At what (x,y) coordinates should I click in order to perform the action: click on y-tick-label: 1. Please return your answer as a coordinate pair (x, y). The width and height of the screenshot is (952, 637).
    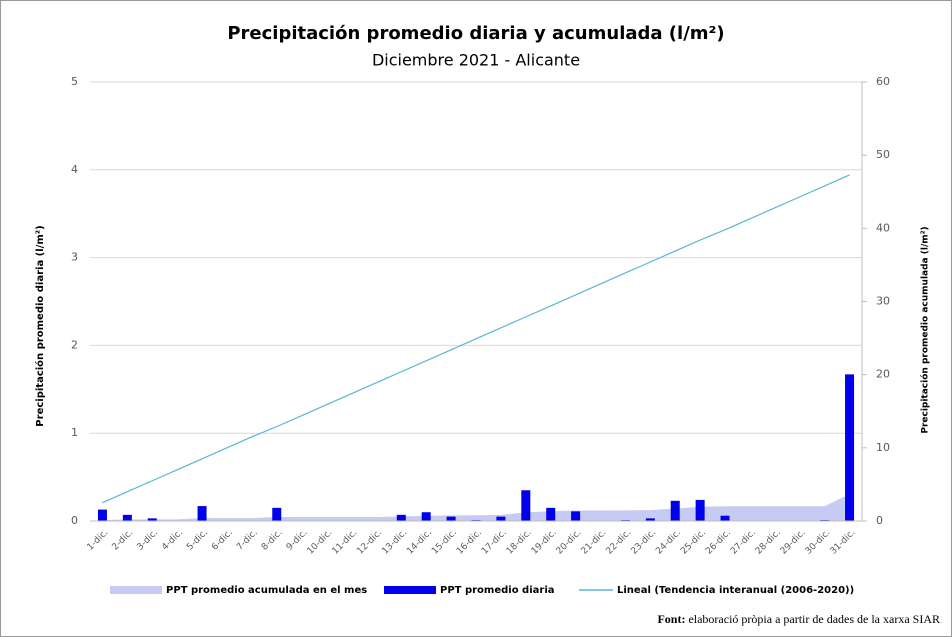
    Looking at the image, I should click on (74, 432).